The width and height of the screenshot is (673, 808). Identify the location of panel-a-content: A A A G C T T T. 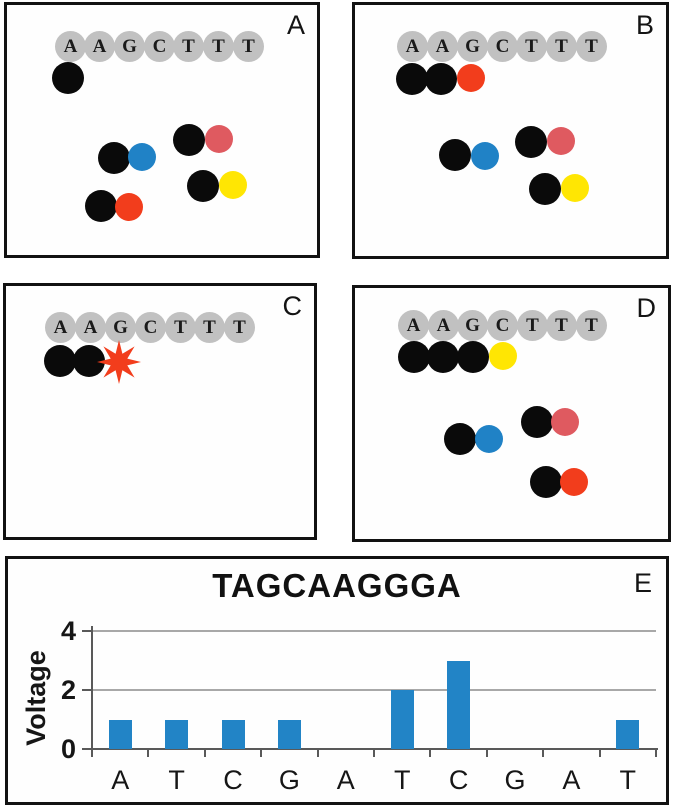
(162, 130).